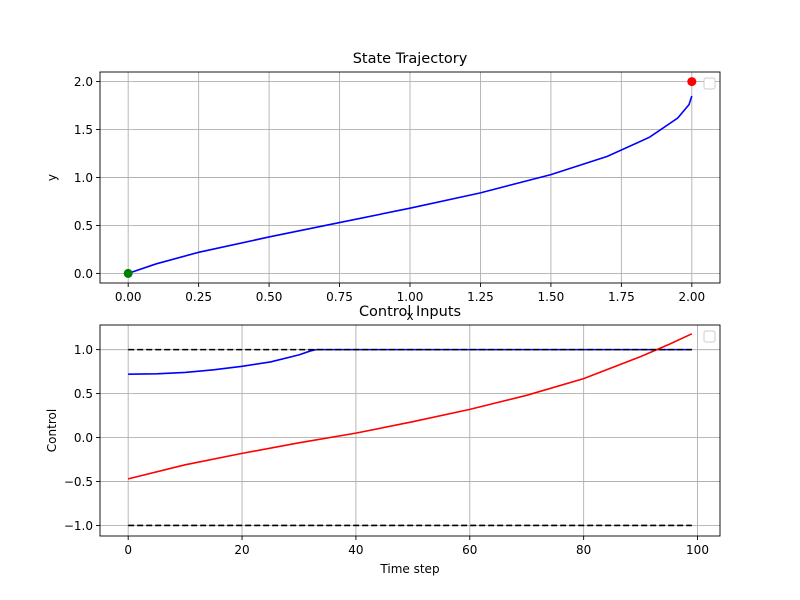 The width and height of the screenshot is (800, 600). What do you see at coordinates (241, 550) in the screenshot?
I see `x-tick-label: 20` at bounding box center [241, 550].